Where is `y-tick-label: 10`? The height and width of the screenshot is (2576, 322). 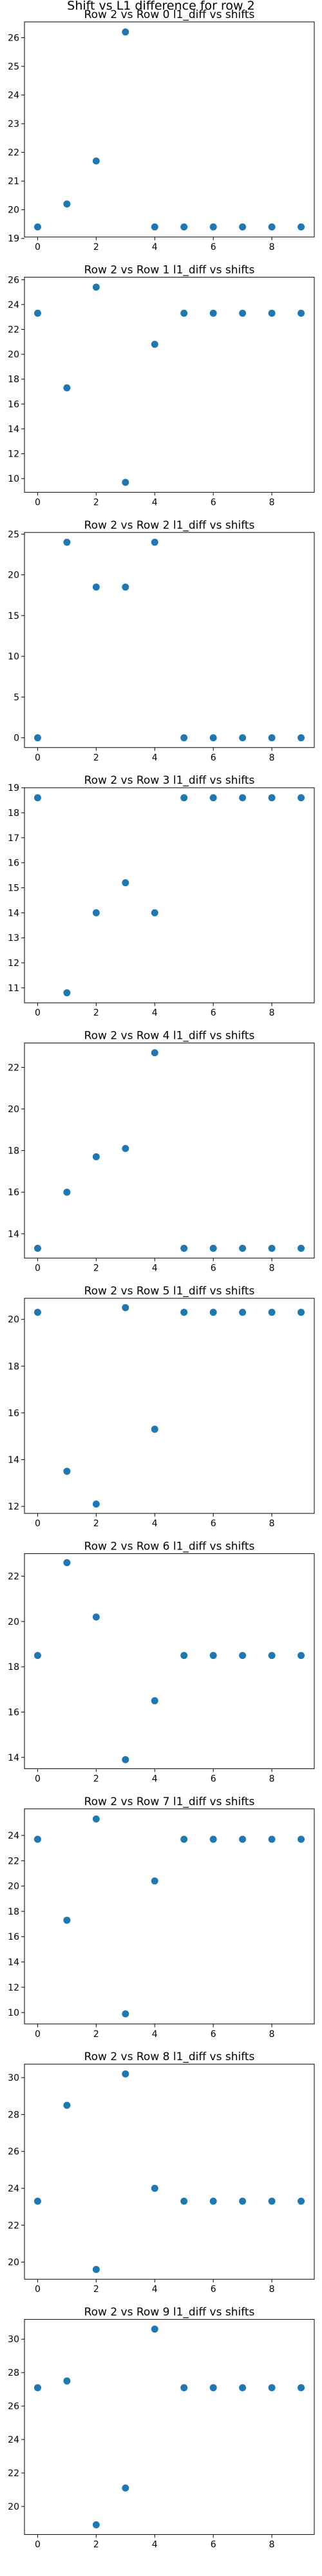
y-tick-label: 10 is located at coordinates (13, 657).